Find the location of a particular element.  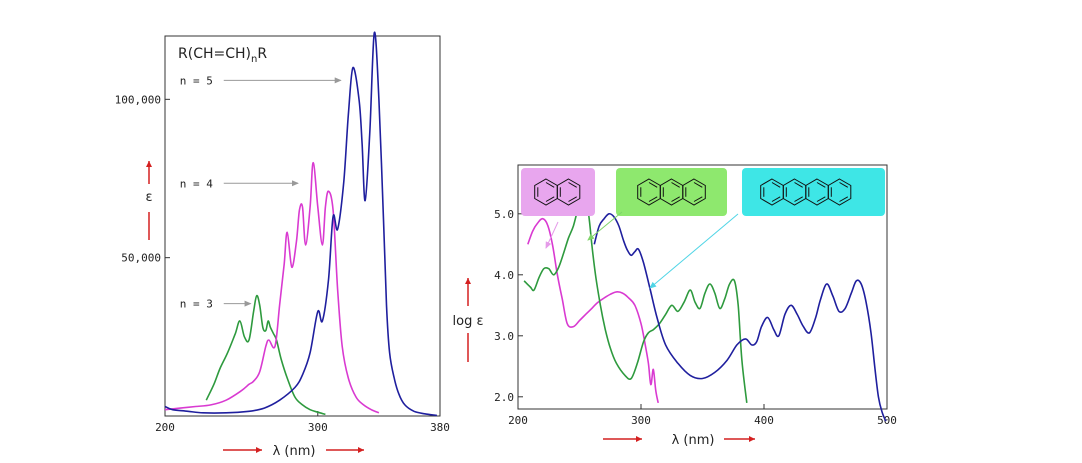

y-tick-label: 50,000 is located at coordinates (141, 258).